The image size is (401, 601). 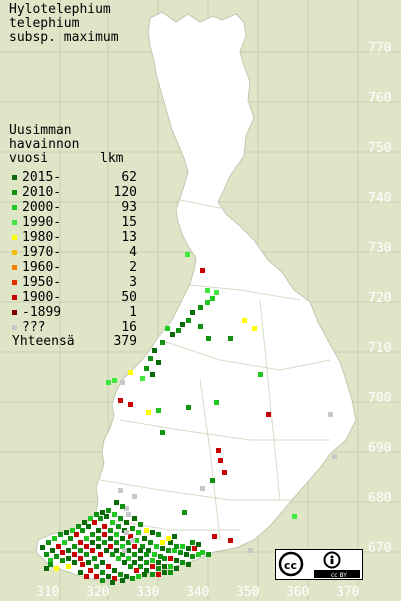 What do you see at coordinates (14, 177) in the screenshot?
I see `legend-swatch` at bounding box center [14, 177].